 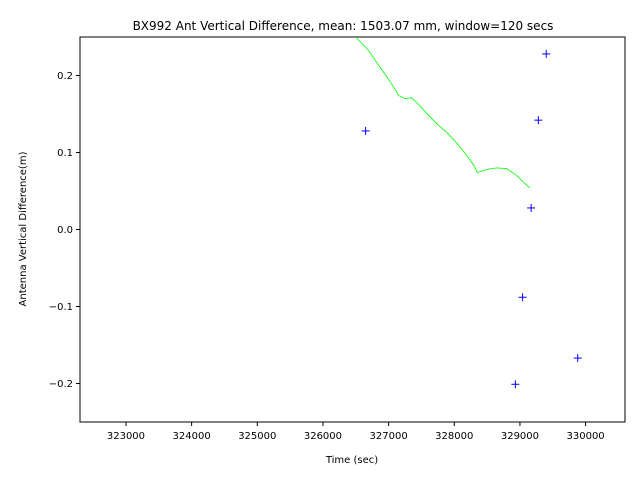 I want to click on y-tick-label: 0.2, so click(x=65, y=76).